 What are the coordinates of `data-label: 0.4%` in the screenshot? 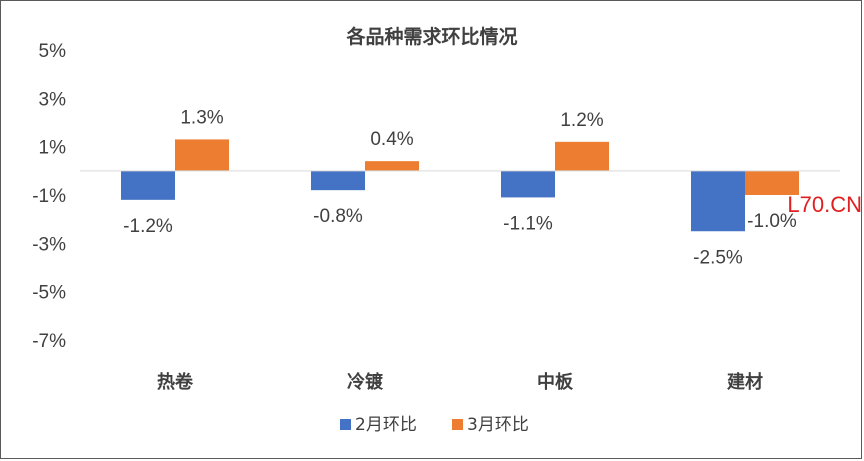 It's located at (391, 139).